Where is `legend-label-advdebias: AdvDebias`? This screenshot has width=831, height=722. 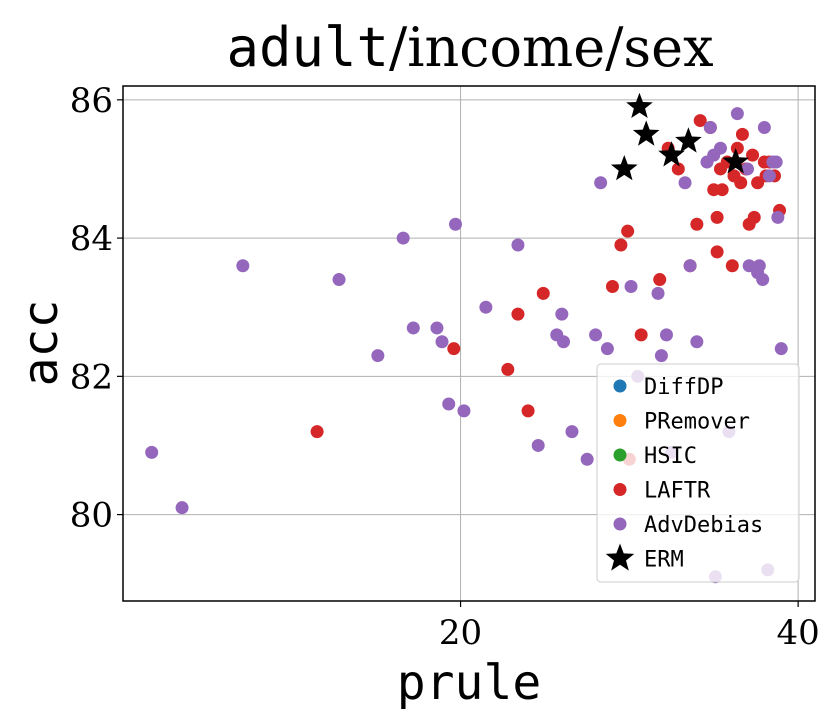 legend-label-advdebias: AdvDebias is located at coordinates (703, 525).